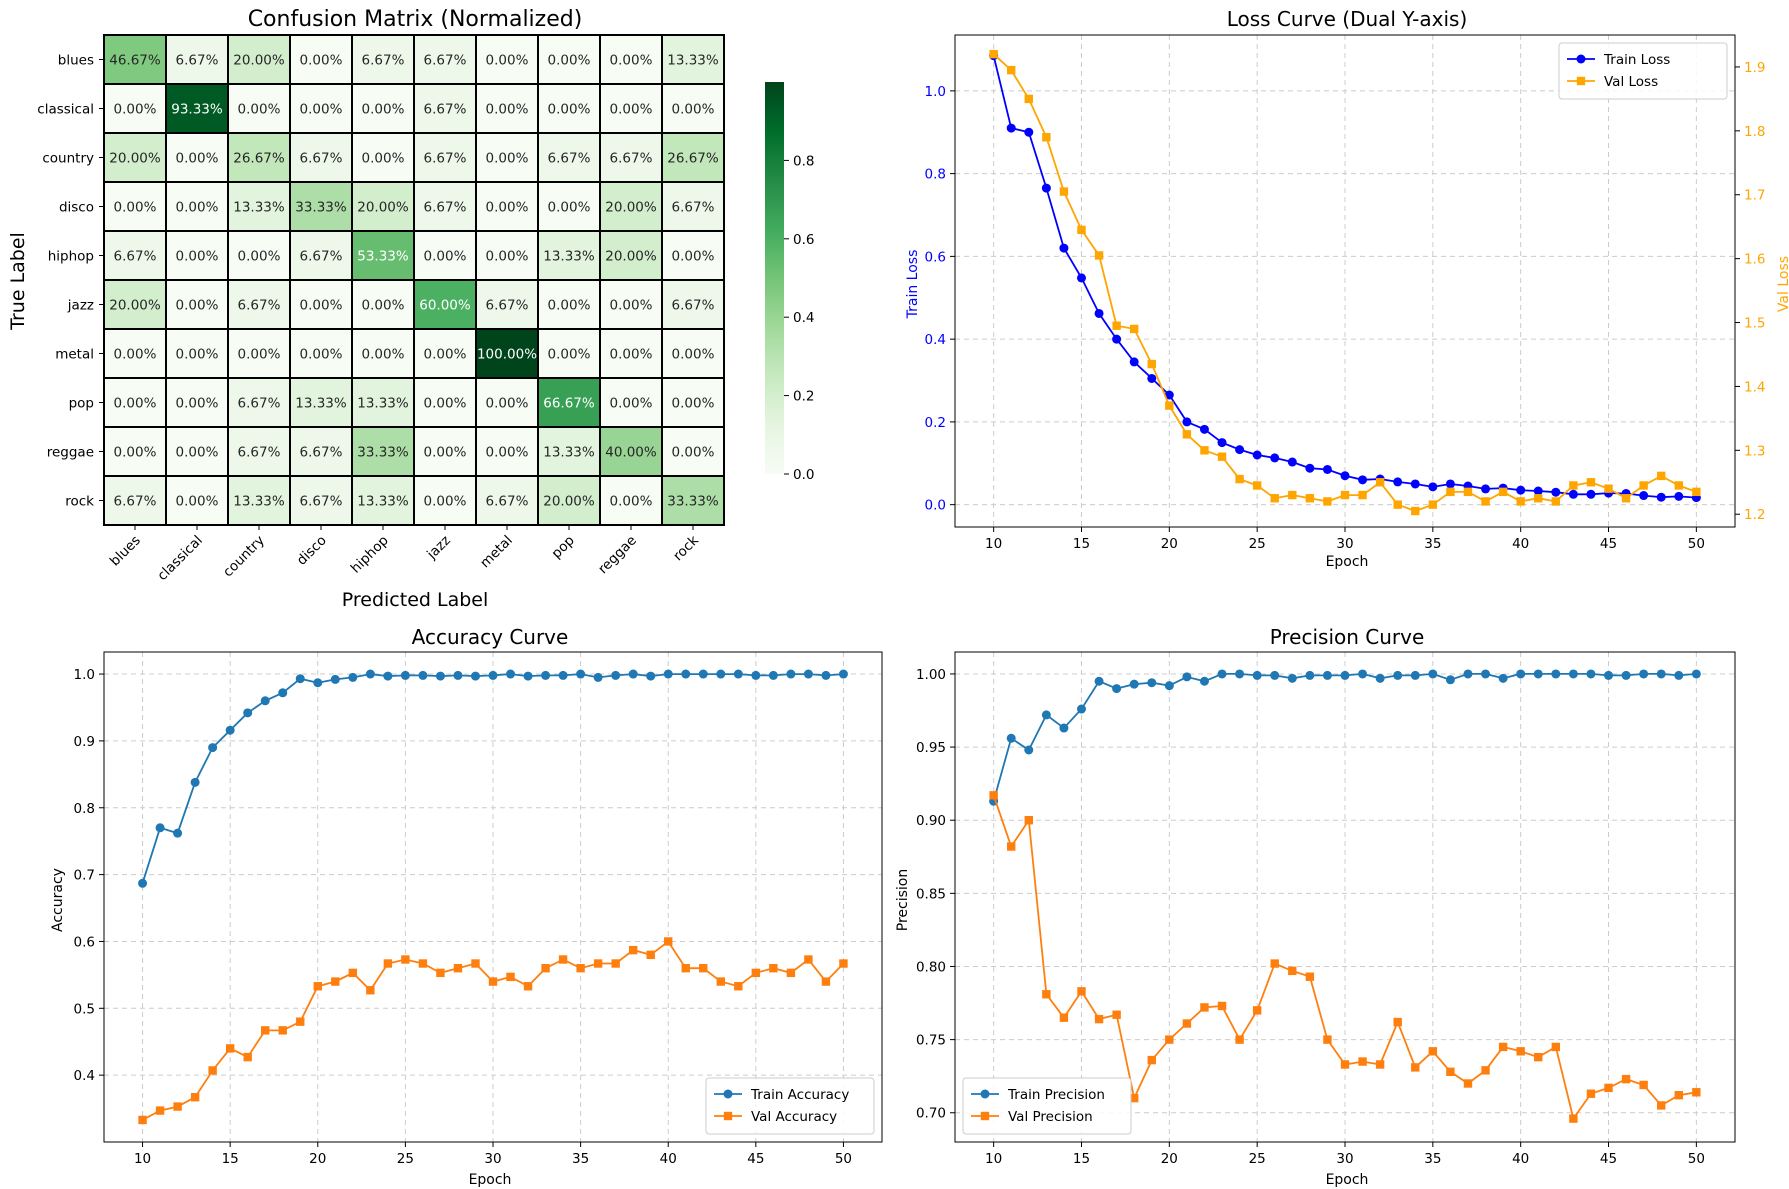 This screenshot has height=1189, width=1789. What do you see at coordinates (931, 675) in the screenshot?
I see `y-tick-label: 1.00` at bounding box center [931, 675].